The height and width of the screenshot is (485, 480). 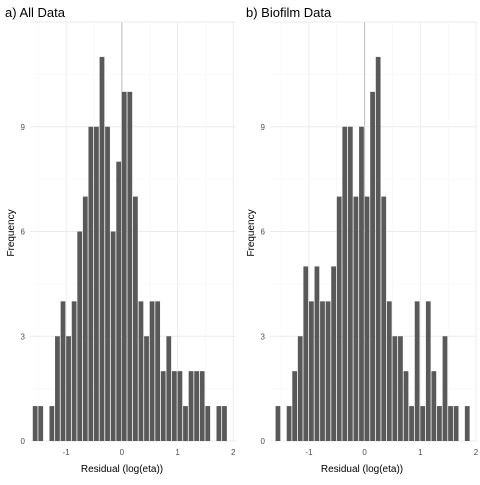 I want to click on panel-title: b) Biofilm Data, so click(x=289, y=12).